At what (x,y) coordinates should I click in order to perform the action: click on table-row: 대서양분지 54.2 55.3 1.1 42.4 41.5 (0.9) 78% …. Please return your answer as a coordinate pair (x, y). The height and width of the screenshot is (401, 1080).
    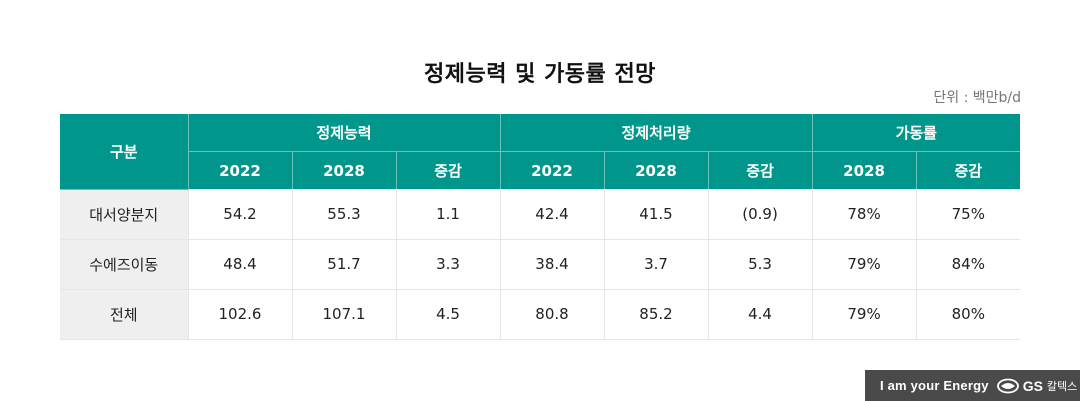
    Looking at the image, I should click on (540, 214).